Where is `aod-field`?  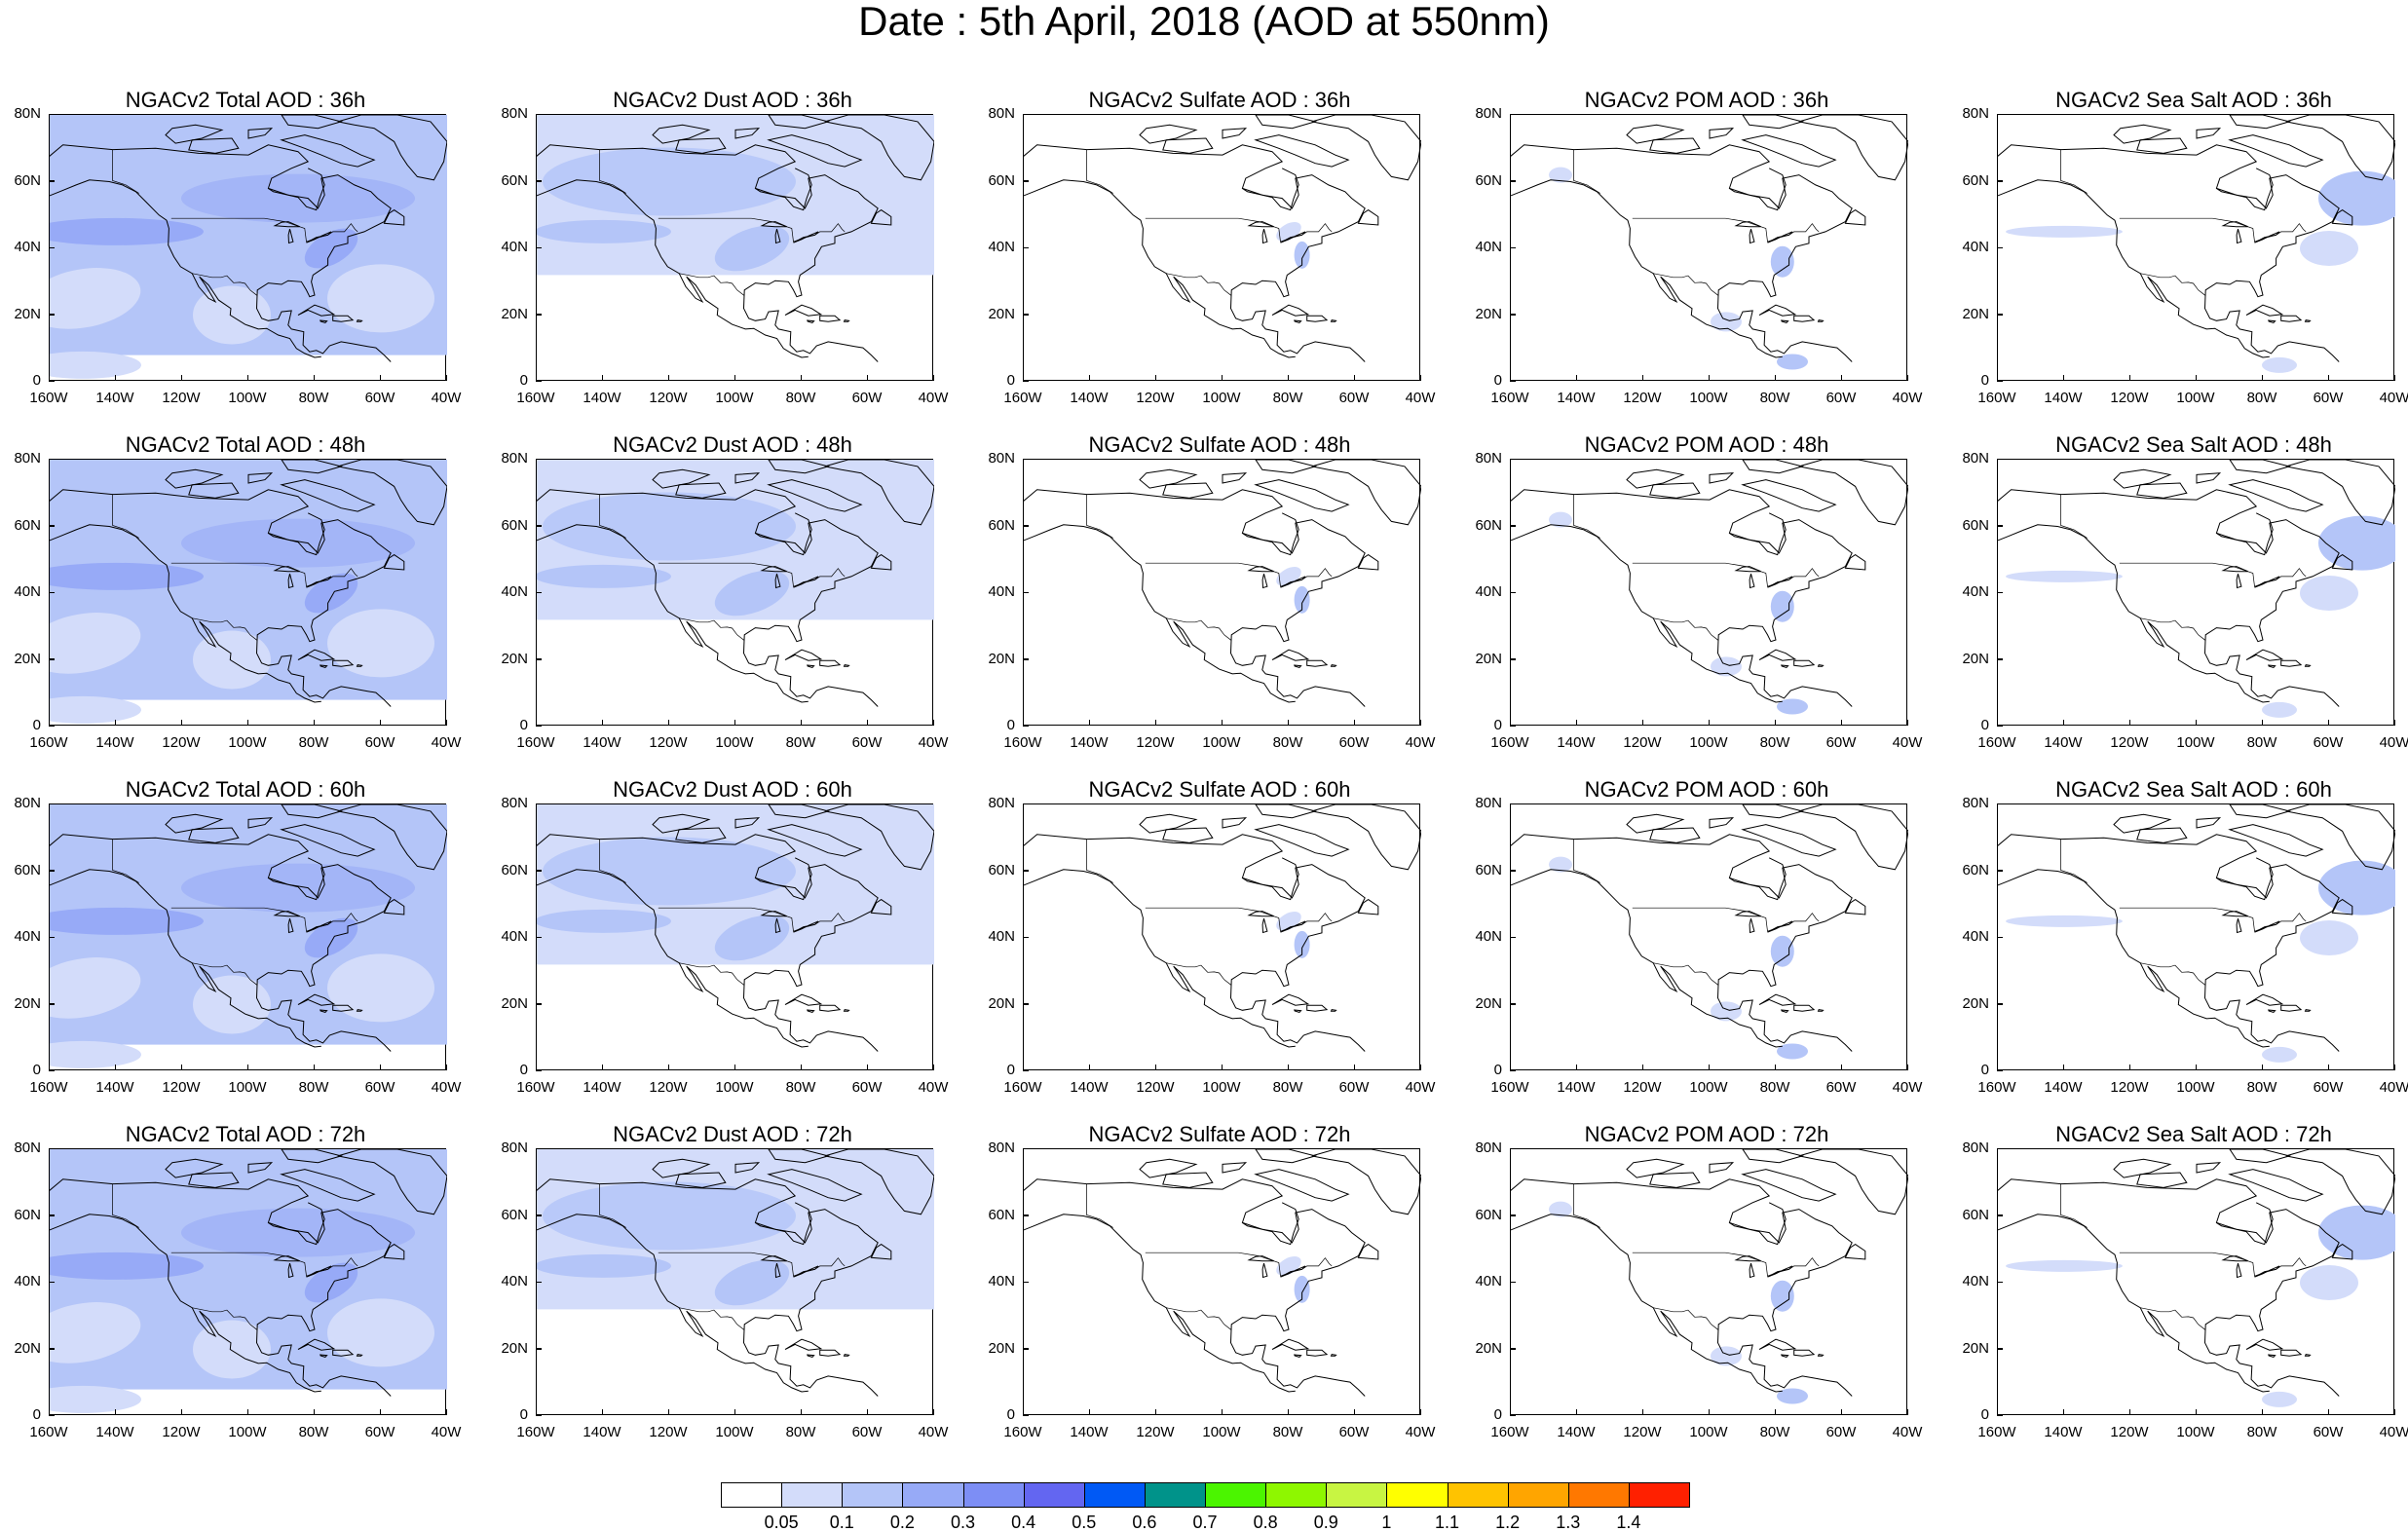
aod-field is located at coordinates (2200, 1306).